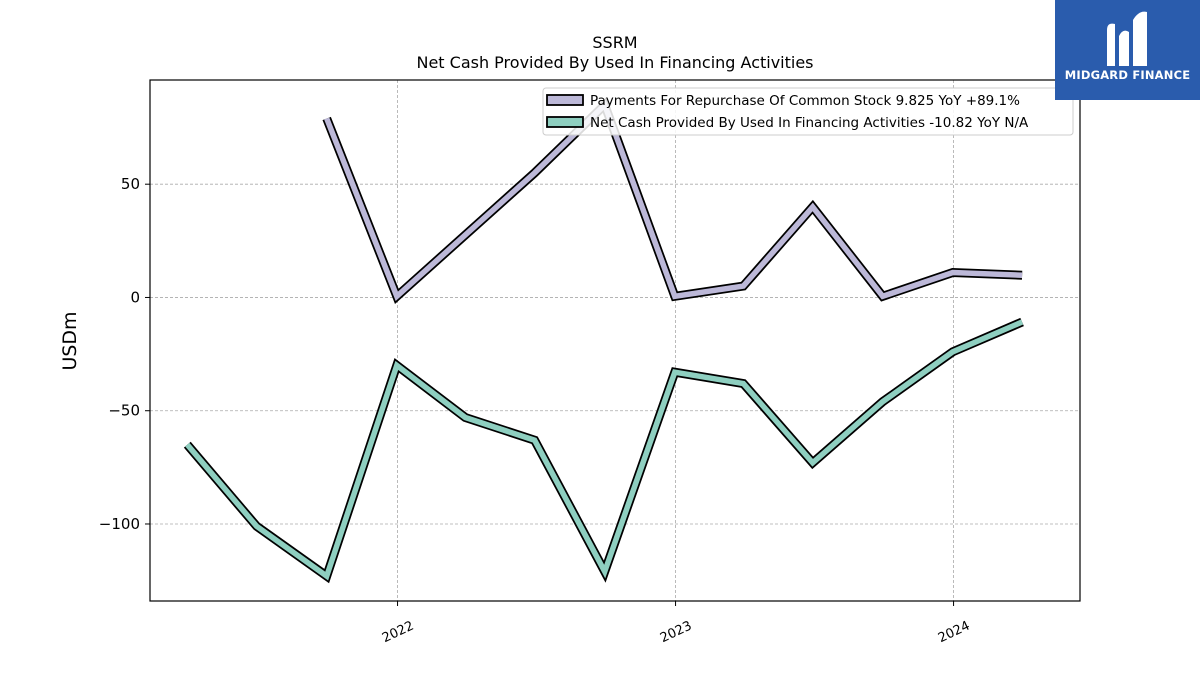  I want to click on y-tick-label: −50, so click(124, 411).